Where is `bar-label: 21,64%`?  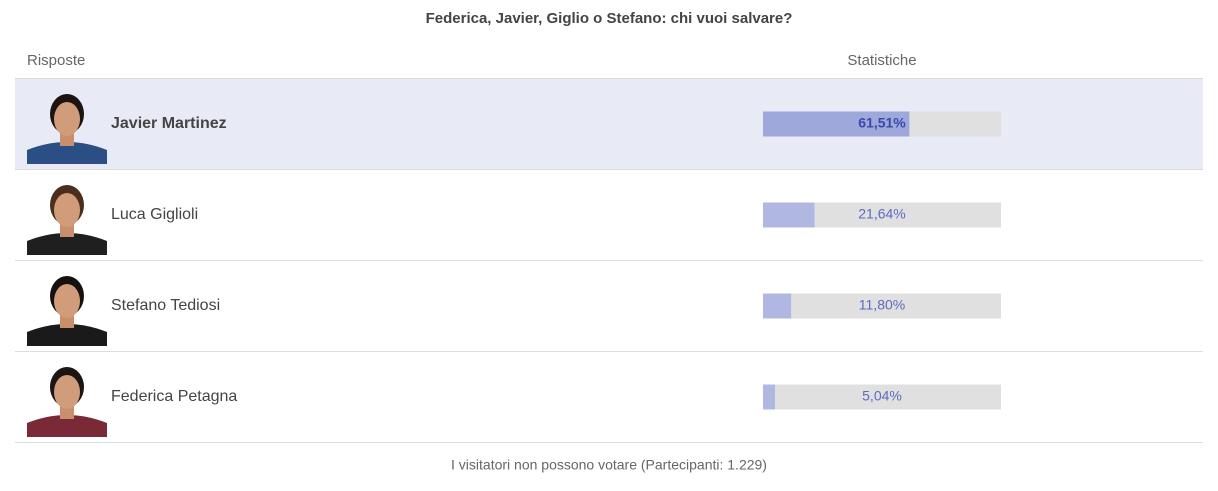
bar-label: 21,64% is located at coordinates (881, 214).